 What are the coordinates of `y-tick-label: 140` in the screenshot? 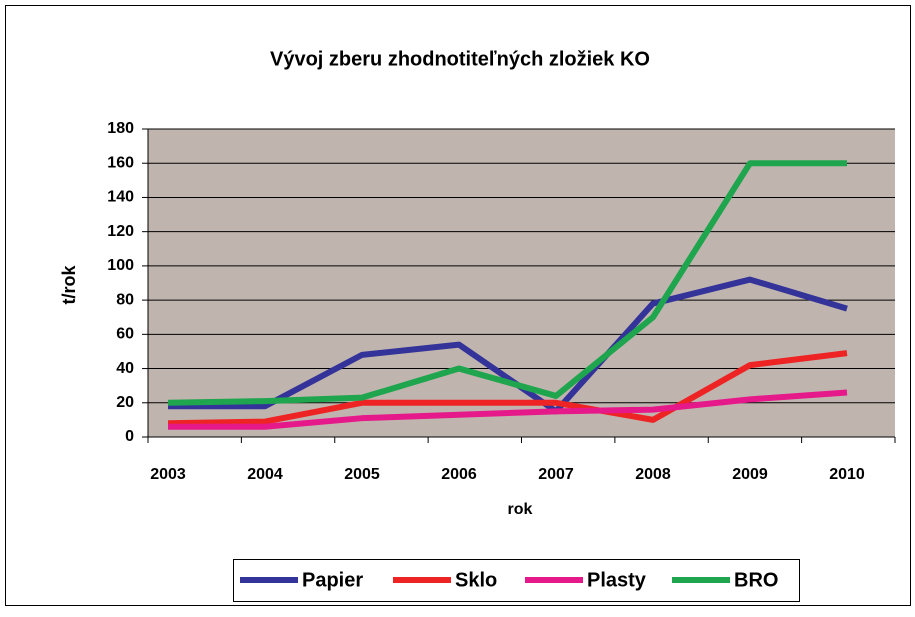 It's located at (120, 197).